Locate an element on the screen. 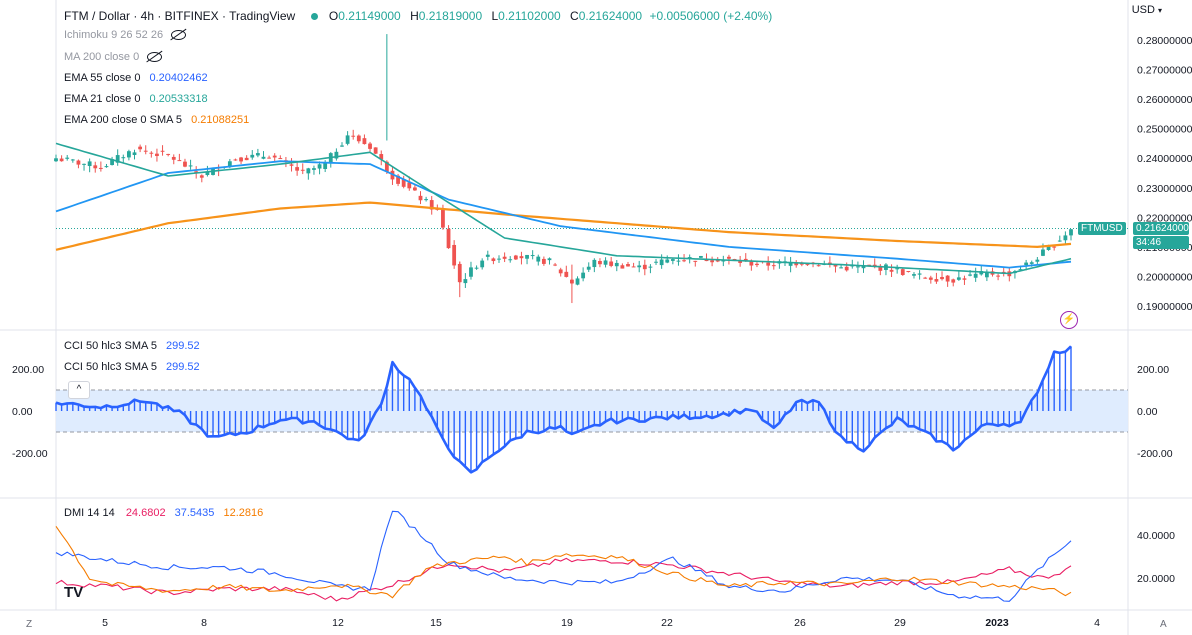  dmi-axis-label: 40.0000 is located at coordinates (1156, 536).